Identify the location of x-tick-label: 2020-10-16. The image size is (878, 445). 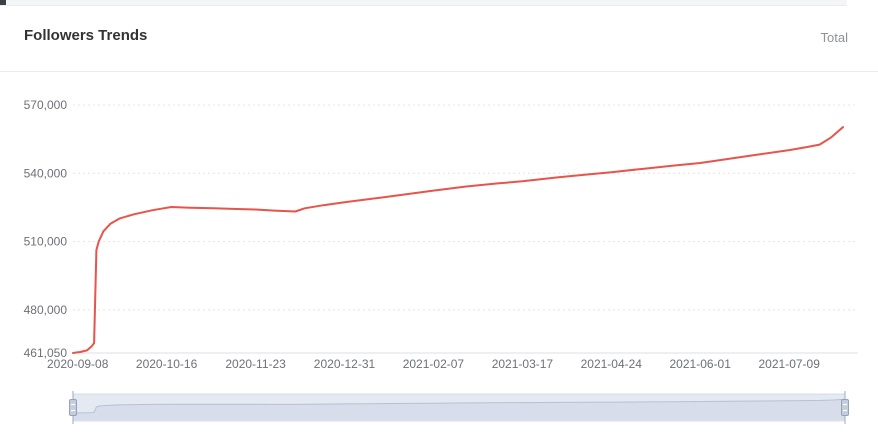
(167, 364).